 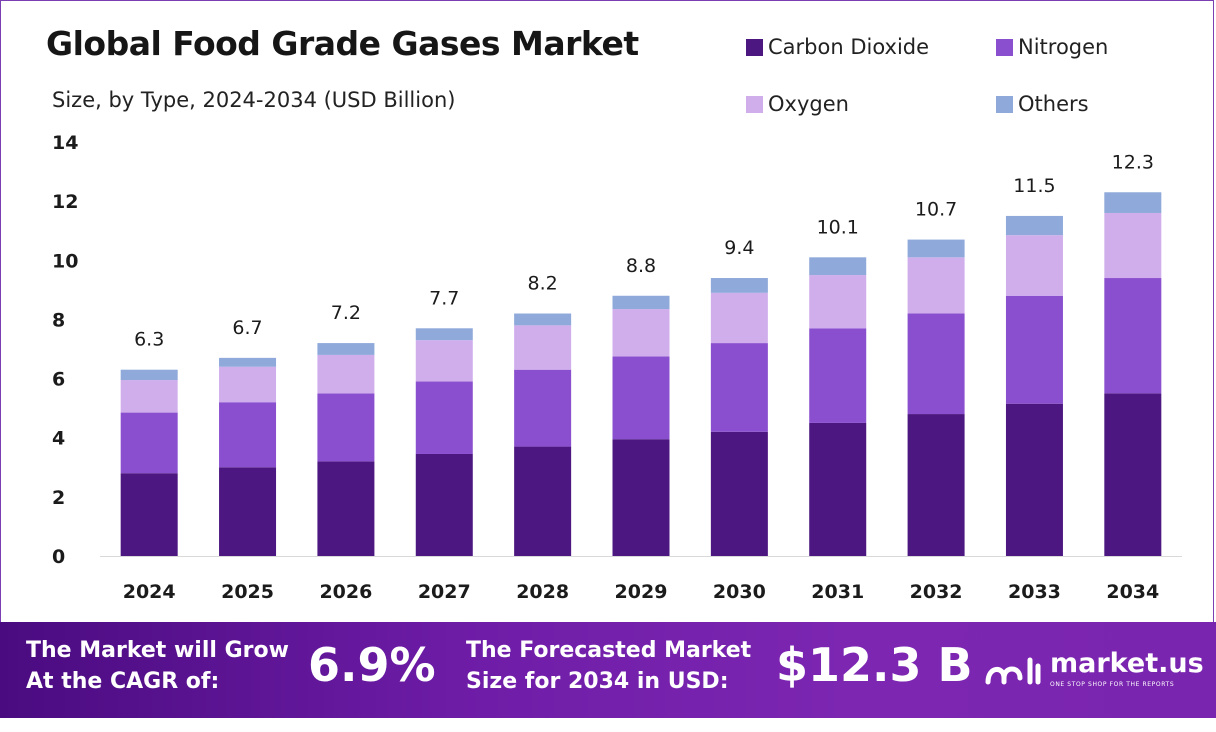 I want to click on forecast-label-line2: Size for 2034 in USD:, so click(x=597, y=681).